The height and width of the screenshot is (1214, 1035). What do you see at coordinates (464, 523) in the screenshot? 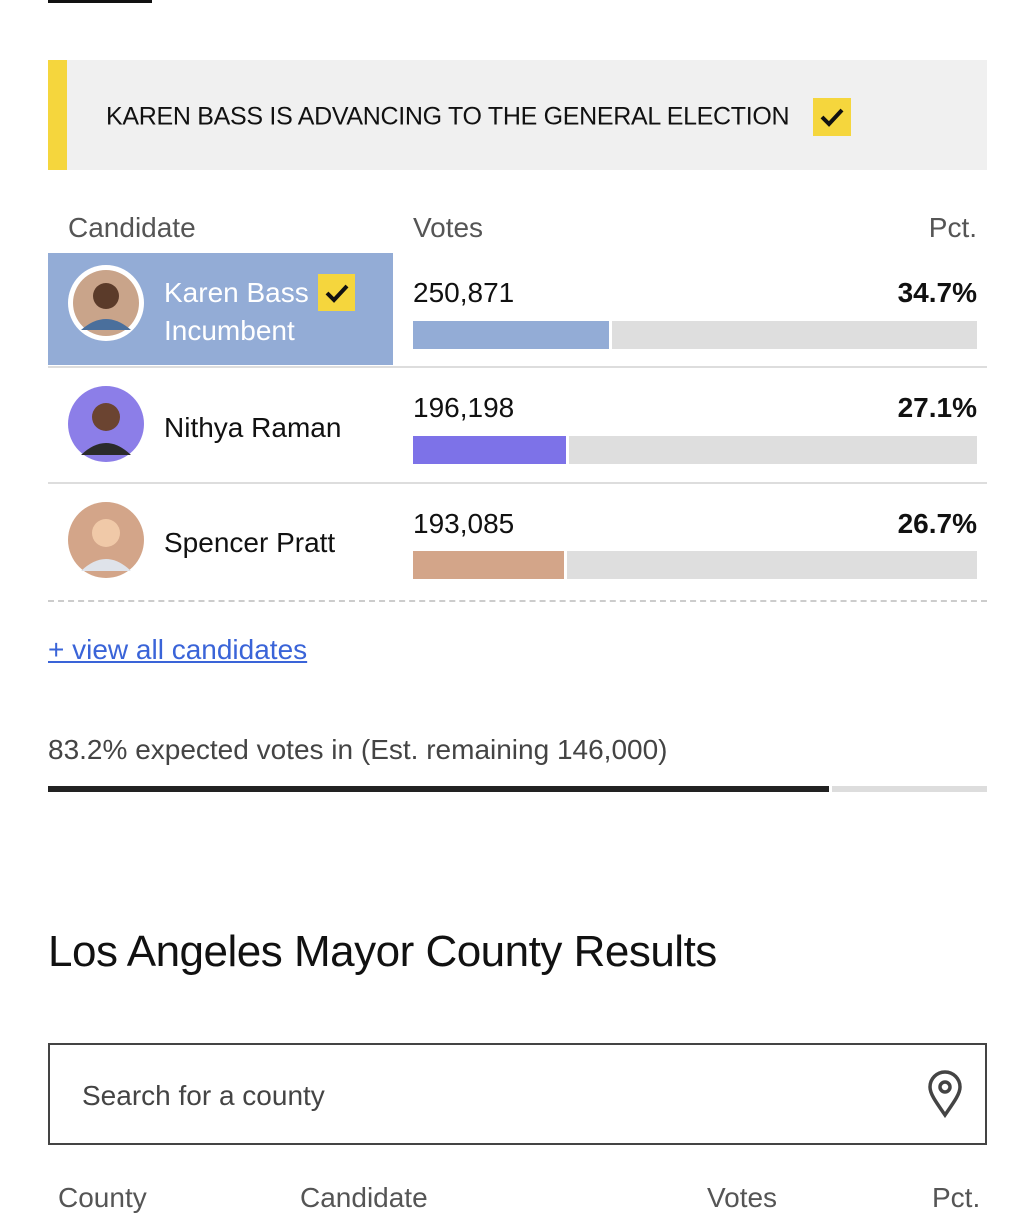
I see `votes: 193,085` at bounding box center [464, 523].